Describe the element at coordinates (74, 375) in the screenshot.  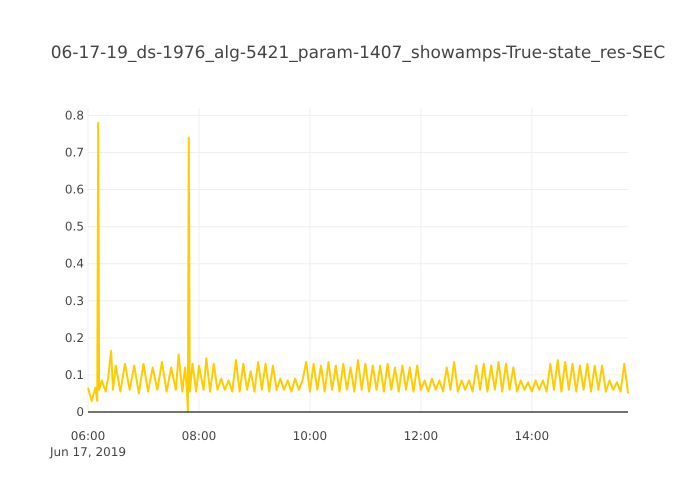
I see `y-tick-label: 0.1` at that location.